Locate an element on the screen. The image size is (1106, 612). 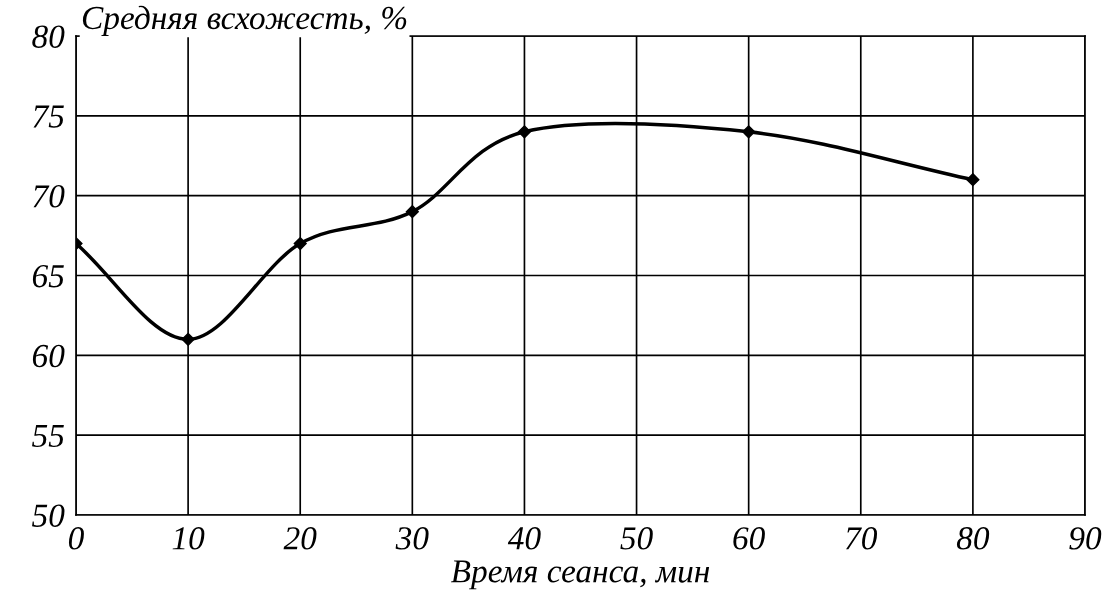
x-tick-label: 70 is located at coordinates (862, 538).